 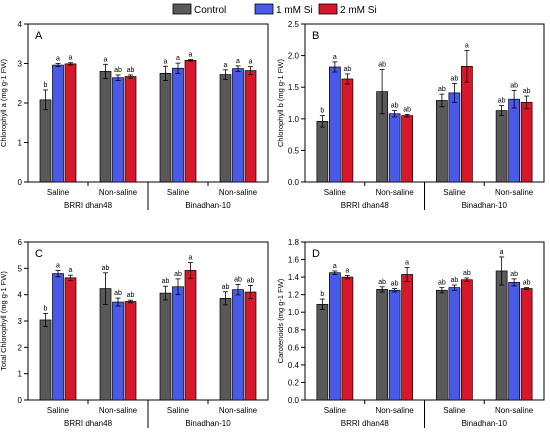 What do you see at coordinates (294, 382) in the screenshot?
I see `y-tick-label: 0.2` at bounding box center [294, 382].